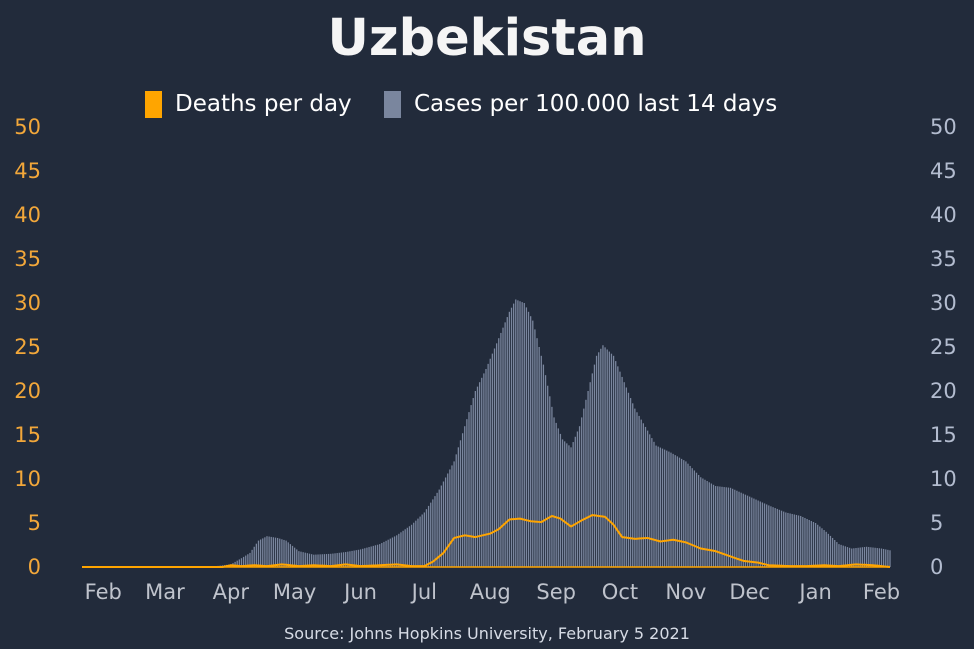  What do you see at coordinates (423, 592) in the screenshot?
I see `x-tick-label: Jul` at bounding box center [423, 592].